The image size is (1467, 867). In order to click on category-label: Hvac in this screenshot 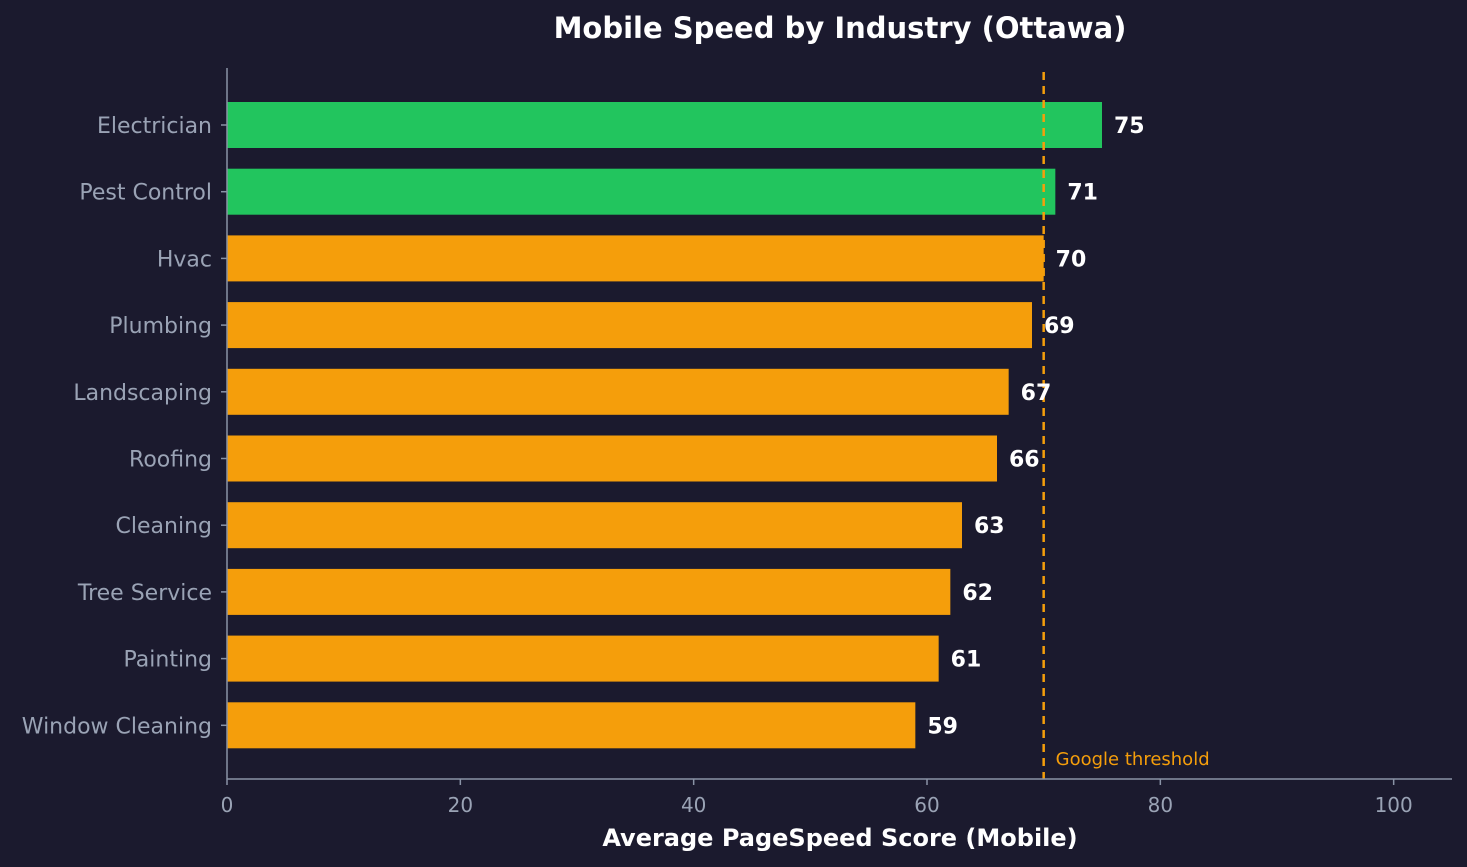, I will do `click(184, 259)`.